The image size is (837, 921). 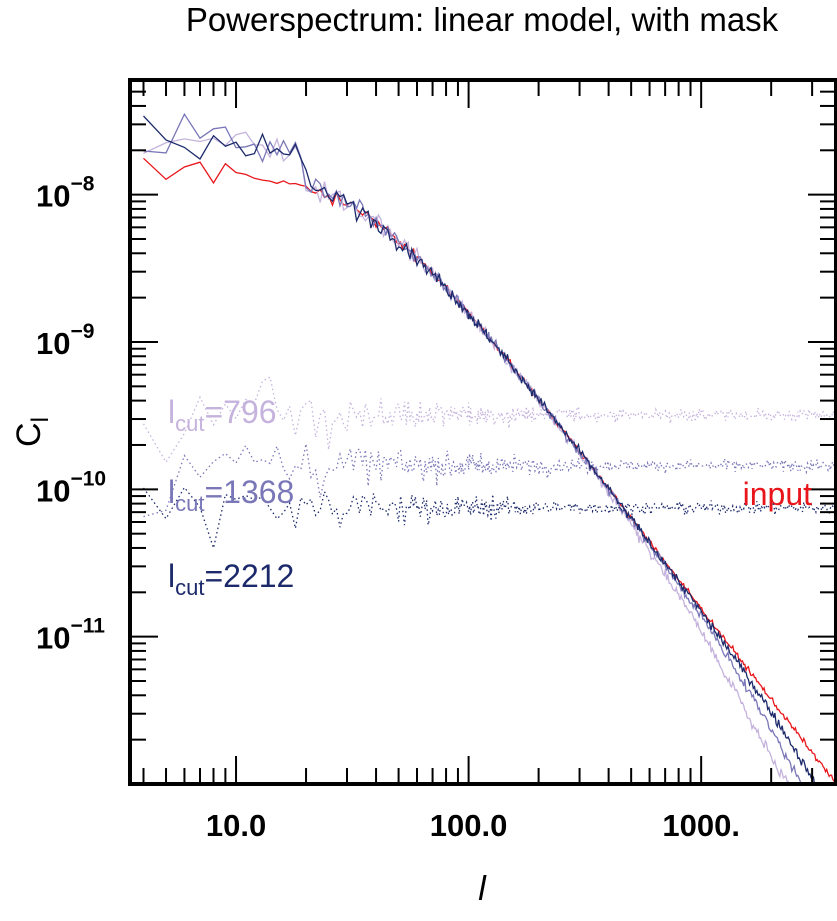 What do you see at coordinates (222, 415) in the screenshot?
I see `annotation-lcut=796: lcut=796` at bounding box center [222, 415].